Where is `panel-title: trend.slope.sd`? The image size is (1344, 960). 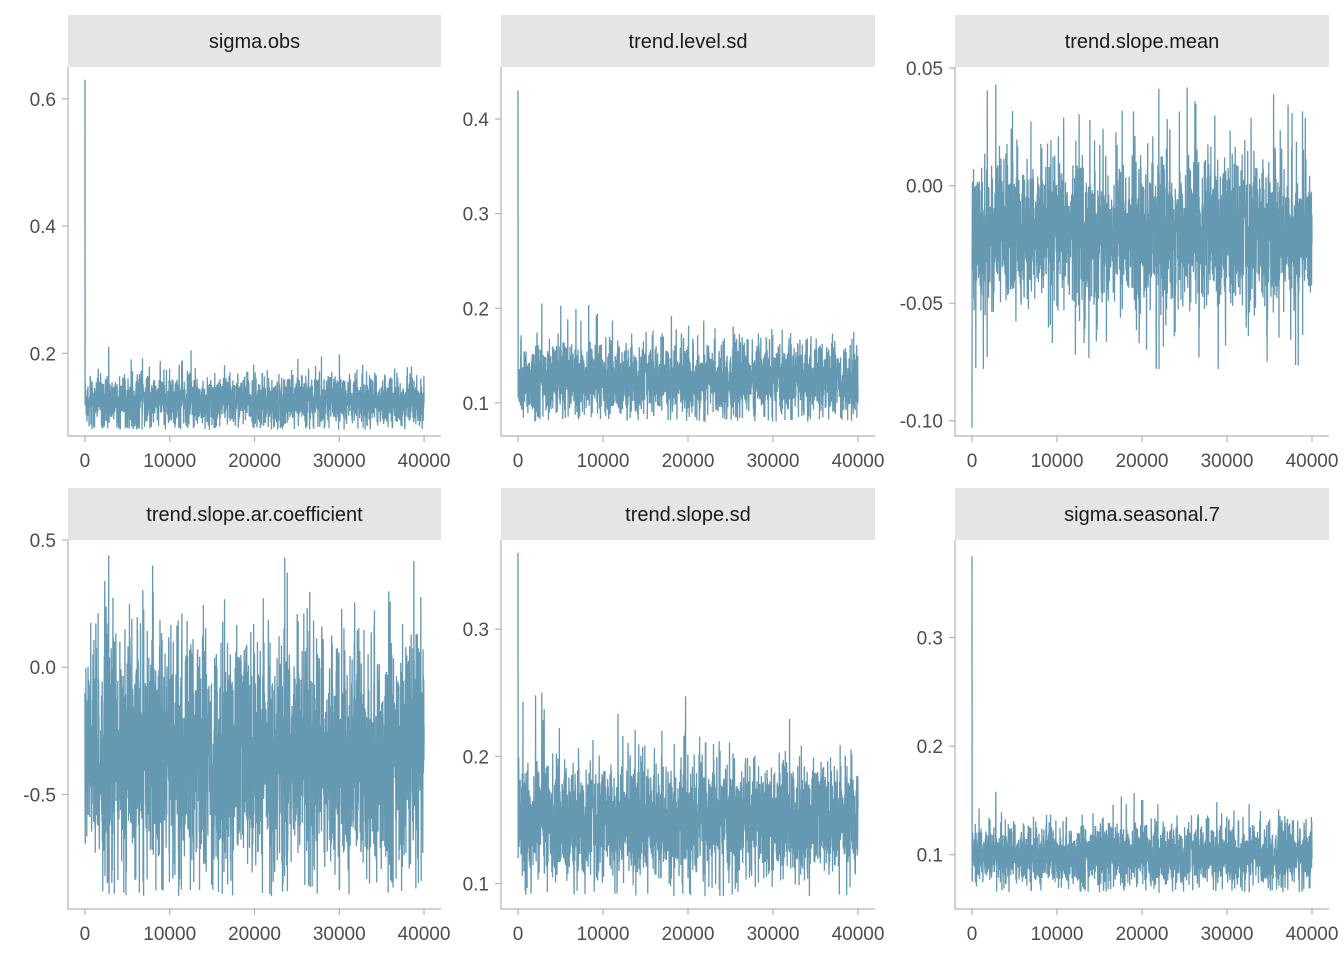
panel-title: trend.slope.sd is located at coordinates (688, 515).